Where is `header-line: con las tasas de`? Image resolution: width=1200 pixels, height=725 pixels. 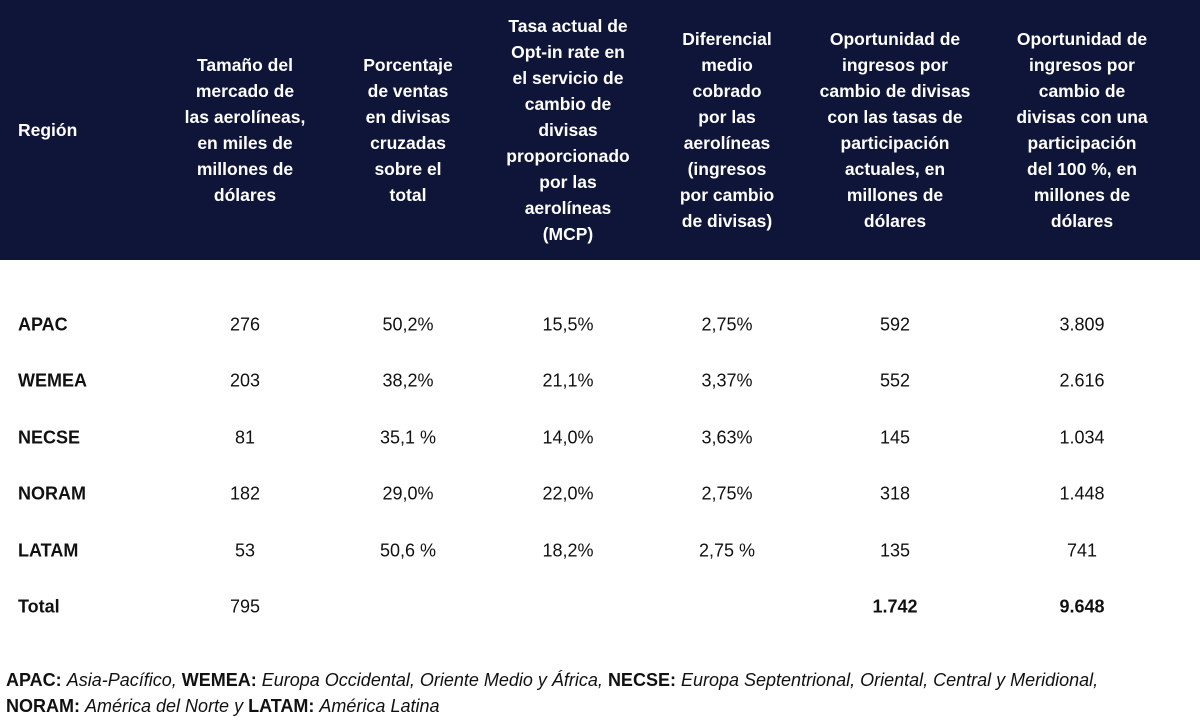
header-line: con las tasas de is located at coordinates (895, 117).